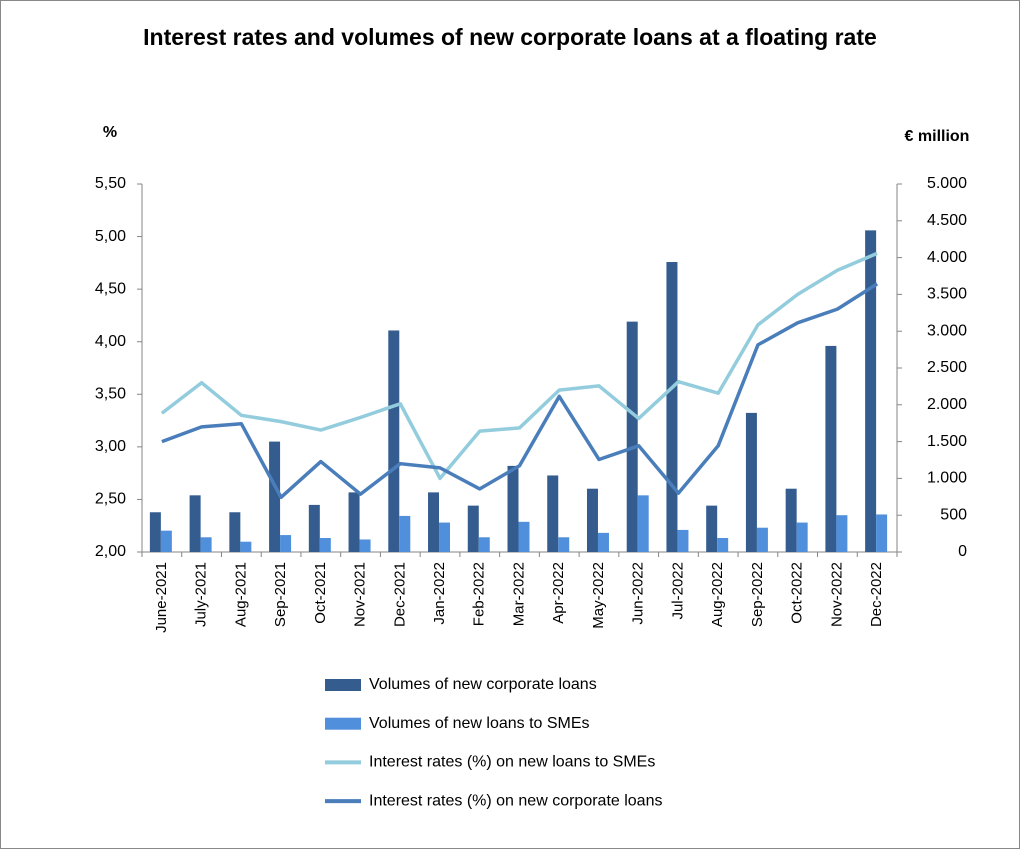 The height and width of the screenshot is (849, 1020). I want to click on x-tick-label: May-2022, so click(598, 595).